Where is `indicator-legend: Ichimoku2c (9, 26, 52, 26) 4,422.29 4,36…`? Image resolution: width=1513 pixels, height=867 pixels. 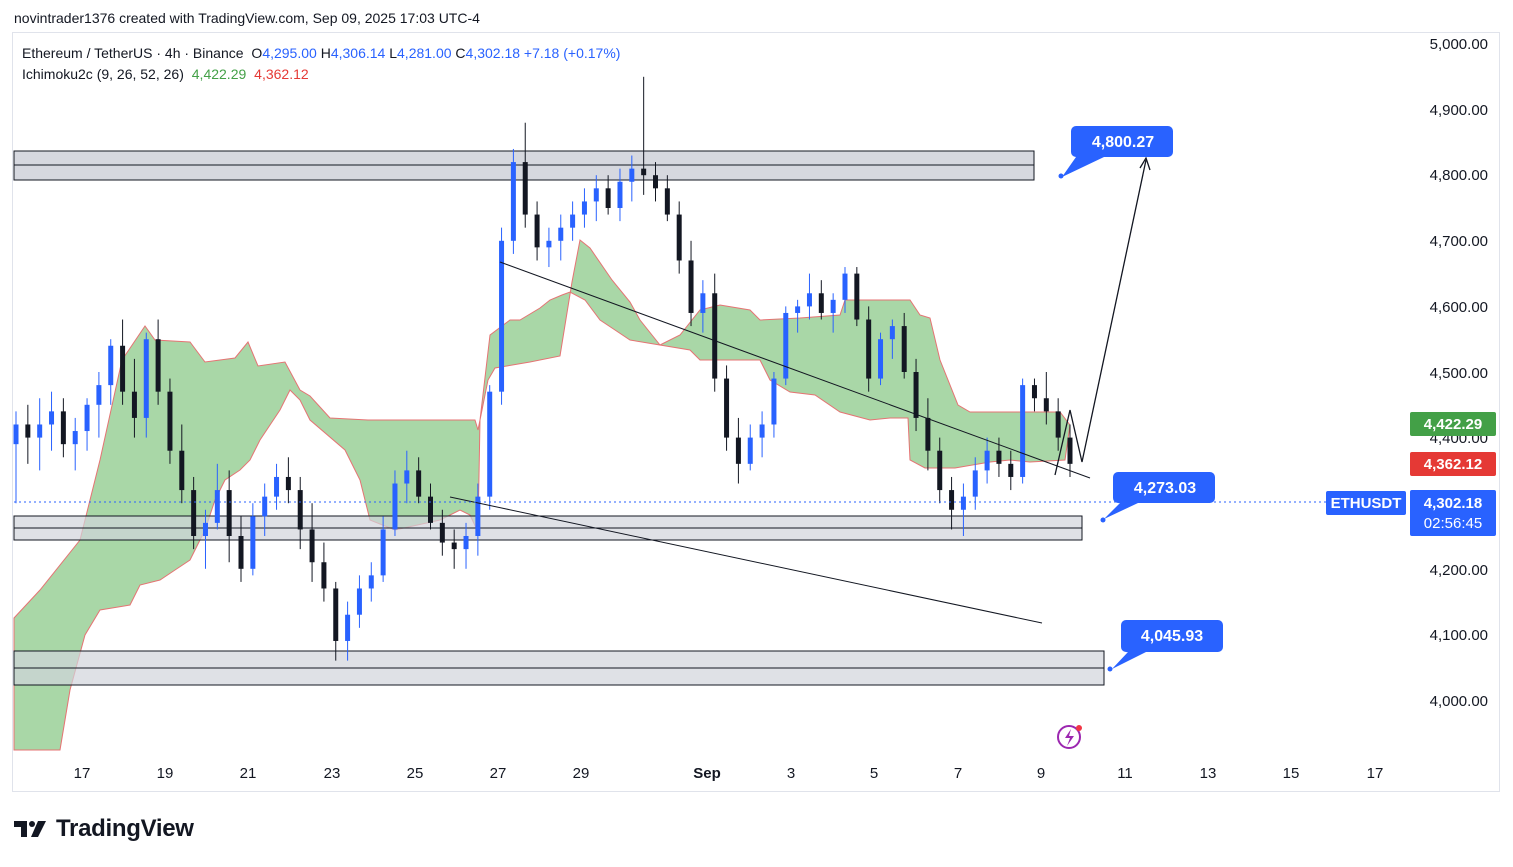
indicator-legend: Ichimoku2c (9, 26, 52, 26) 4,422.29 4,36… is located at coordinates (165, 74).